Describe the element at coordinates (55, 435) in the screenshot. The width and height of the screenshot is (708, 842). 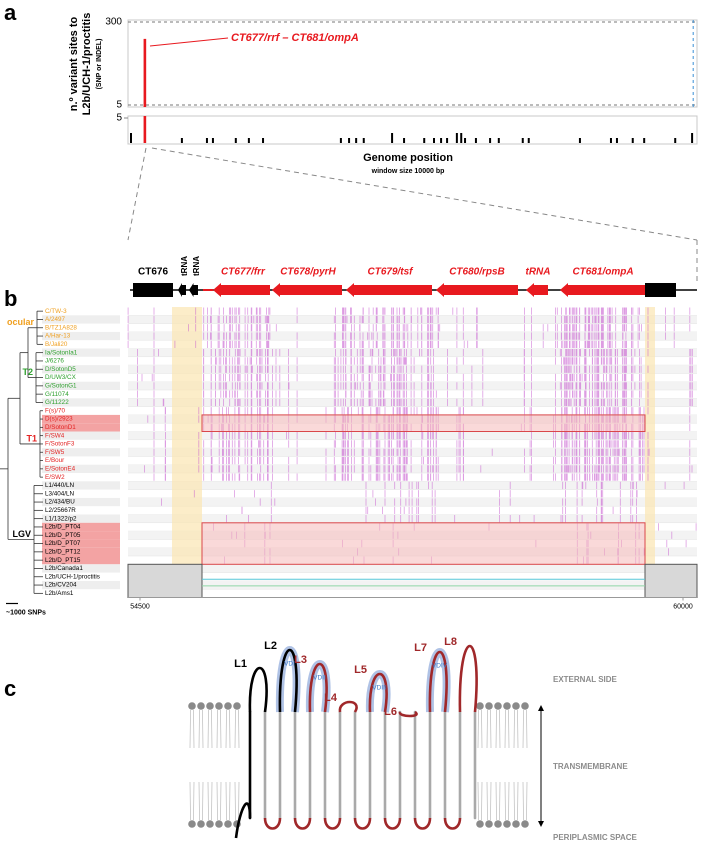
I see `strain-label: F/SW4` at that location.